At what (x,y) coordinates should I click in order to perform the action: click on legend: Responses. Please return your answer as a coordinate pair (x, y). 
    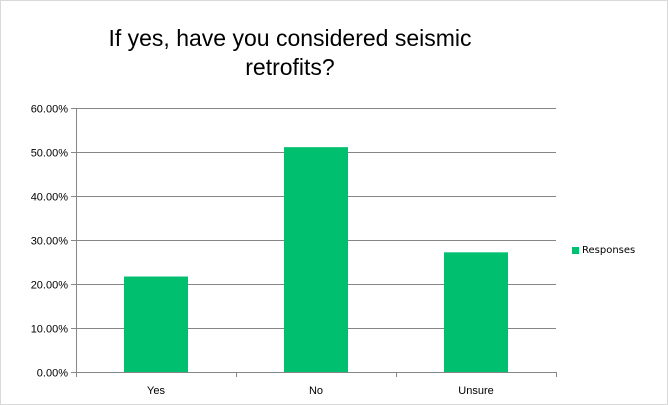
    Looking at the image, I should click on (603, 250).